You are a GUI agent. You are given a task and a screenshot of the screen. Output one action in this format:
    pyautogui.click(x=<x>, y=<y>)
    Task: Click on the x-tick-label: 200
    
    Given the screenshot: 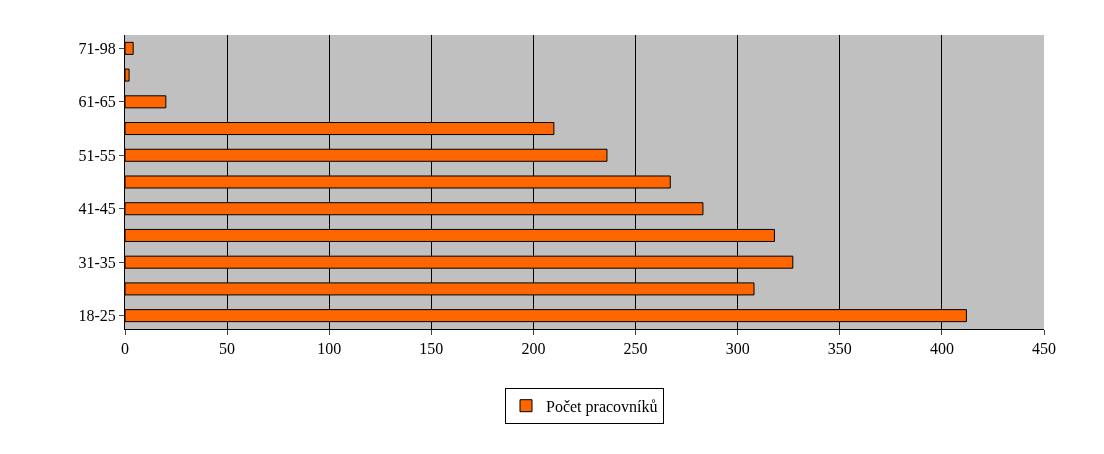 What is the action you would take?
    pyautogui.click(x=533, y=349)
    